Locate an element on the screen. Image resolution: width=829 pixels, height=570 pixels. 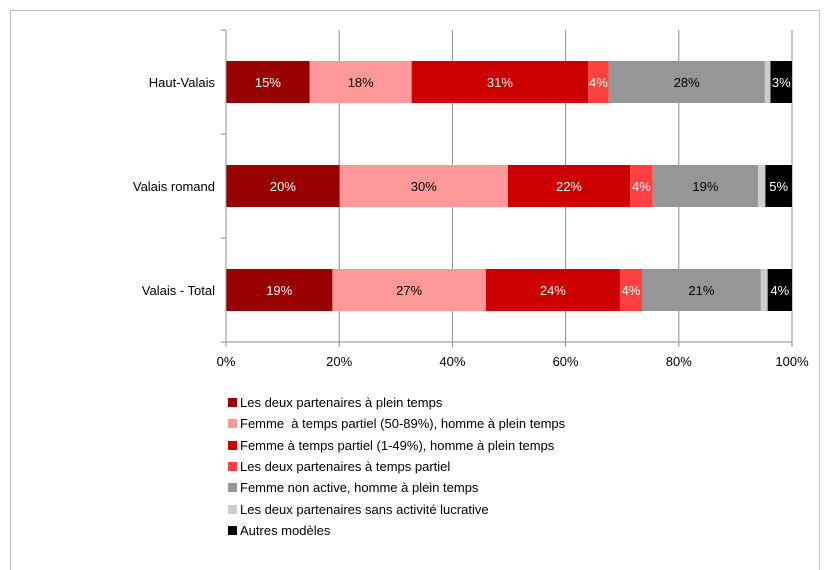
data-label: 28% is located at coordinates (687, 82).